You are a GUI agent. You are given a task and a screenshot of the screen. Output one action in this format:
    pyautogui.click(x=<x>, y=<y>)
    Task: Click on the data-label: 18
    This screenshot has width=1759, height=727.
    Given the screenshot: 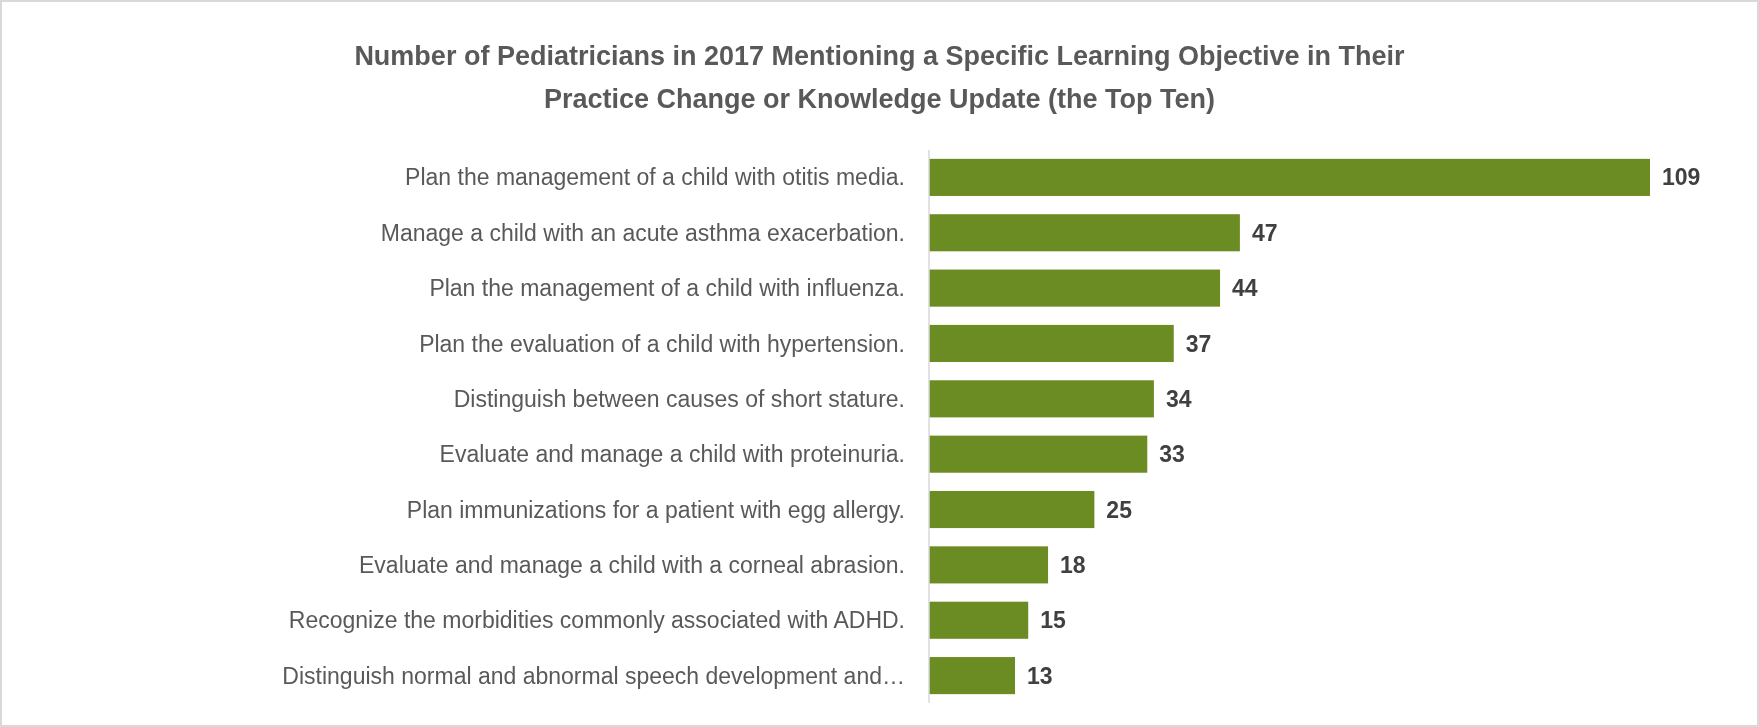 What is the action you would take?
    pyautogui.click(x=1073, y=564)
    